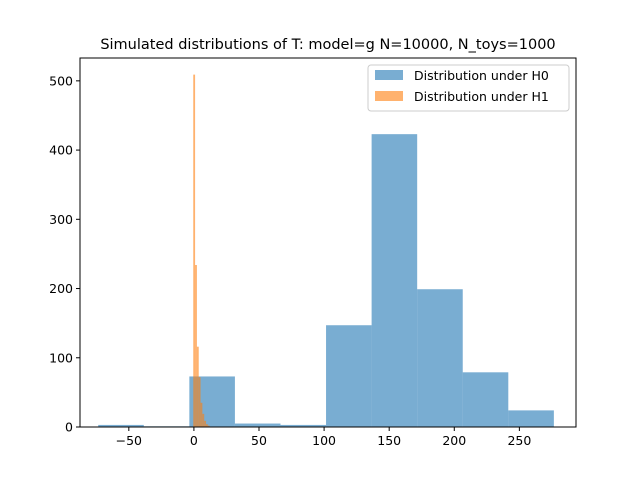 The width and height of the screenshot is (640, 480). I want to click on legend-label-h1: Distribution under H1, so click(481, 96).